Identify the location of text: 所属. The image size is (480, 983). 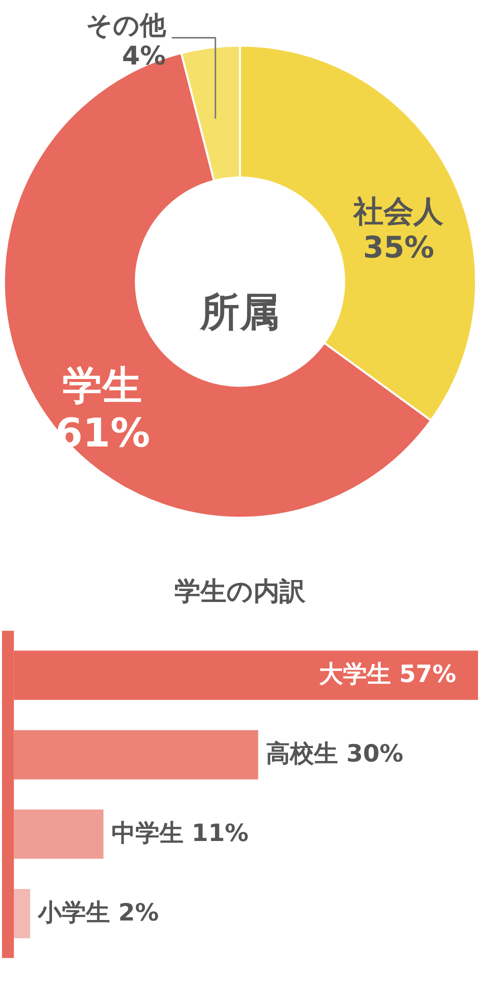
(239, 312).